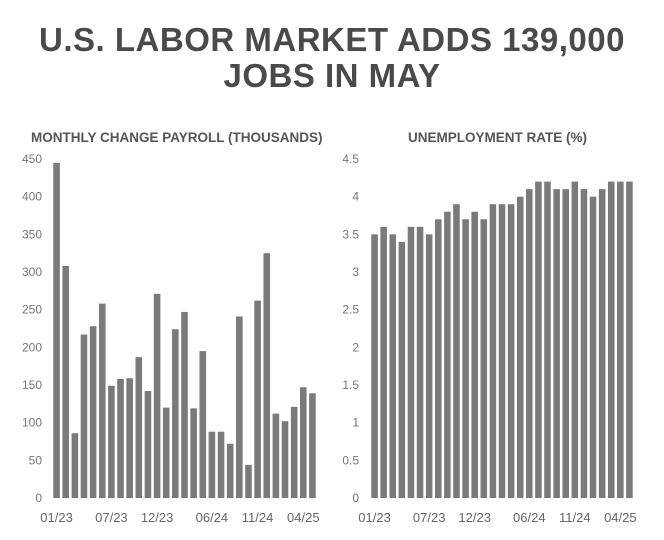 The width and height of the screenshot is (664, 540). I want to click on unemployment-ytick-label: 3, so click(355, 272).